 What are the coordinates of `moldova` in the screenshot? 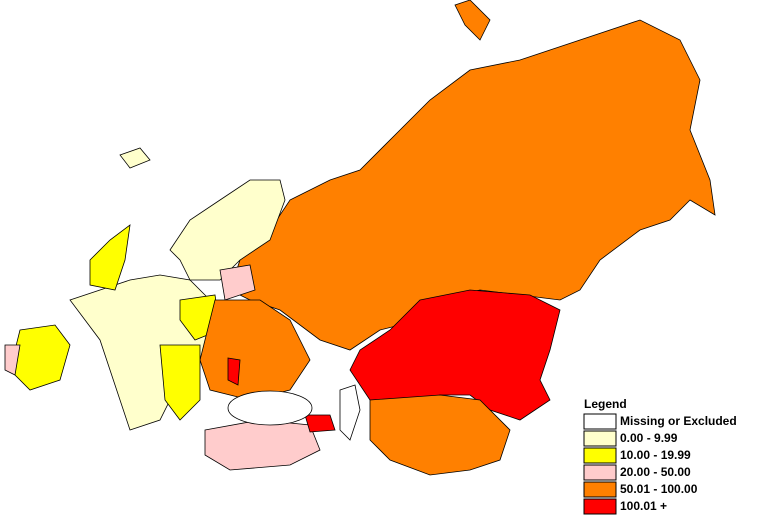 It's located at (234, 371).